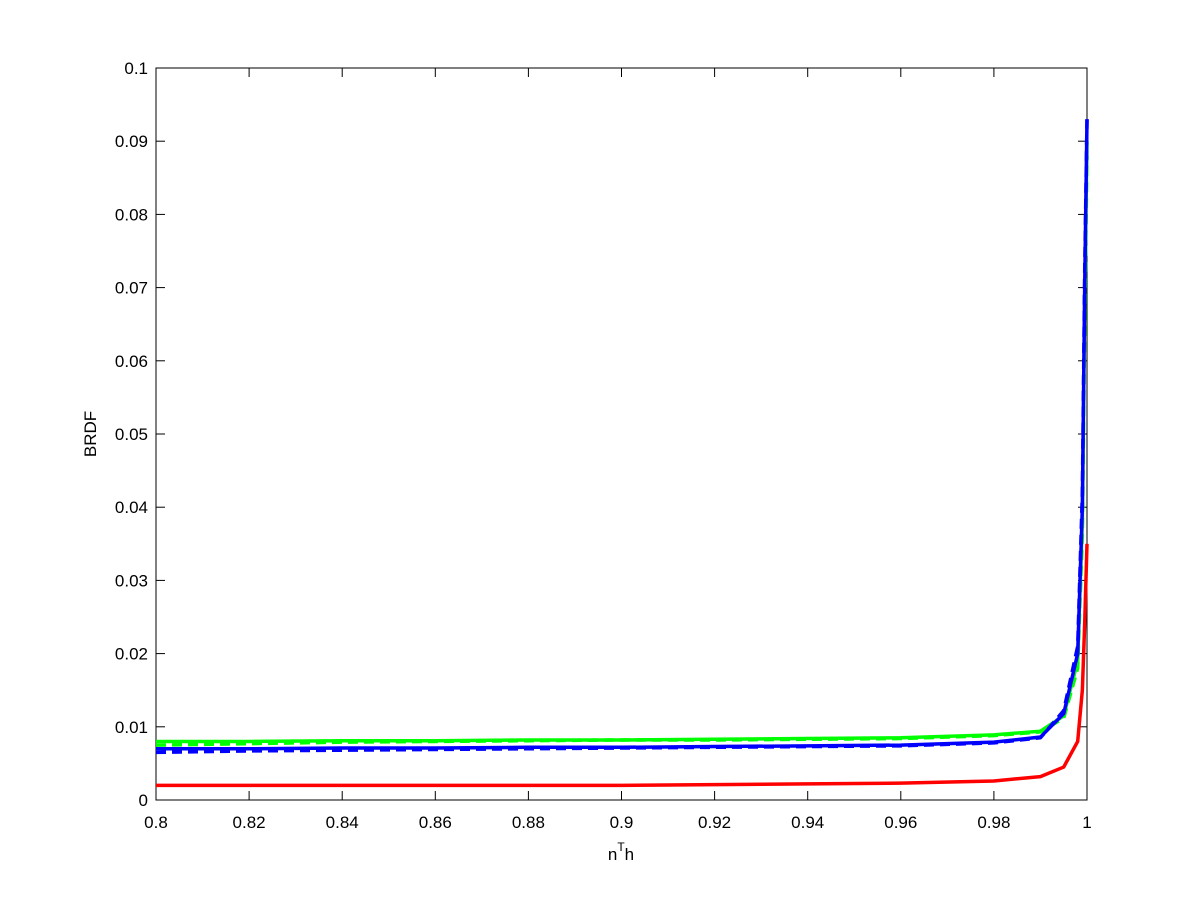 The height and width of the screenshot is (900, 1200). What do you see at coordinates (249, 822) in the screenshot?
I see `x-tick-label: 0.82` at bounding box center [249, 822].